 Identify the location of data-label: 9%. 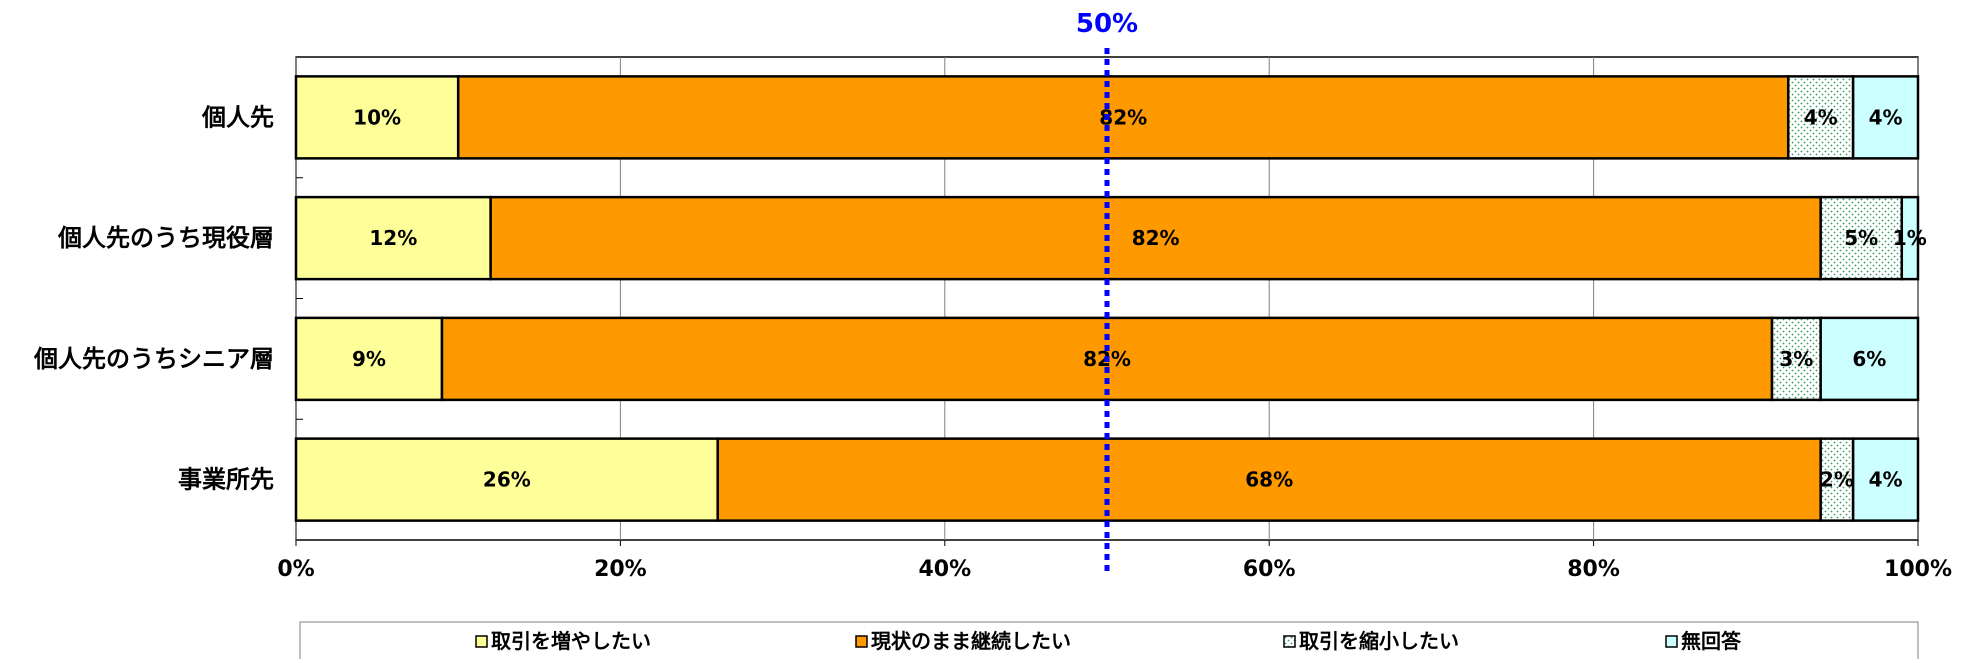
(369, 359).